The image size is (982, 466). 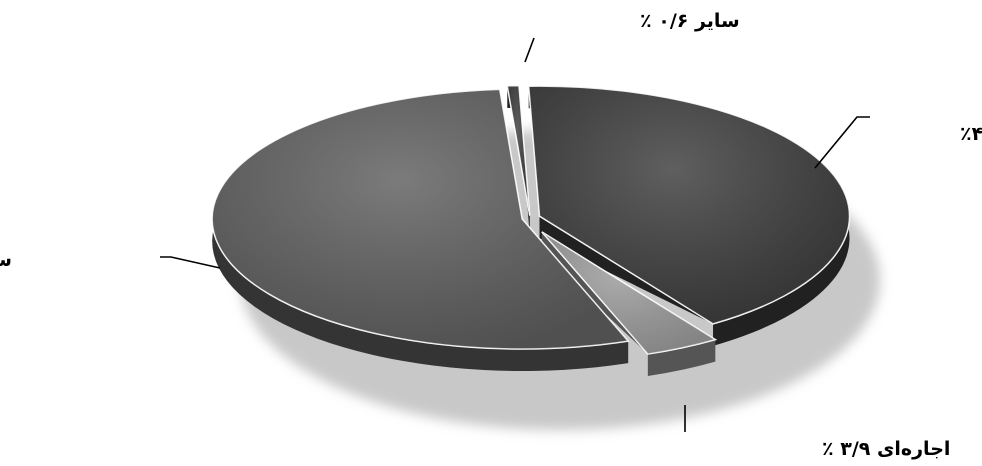 What do you see at coordinates (971, 134) in the screenshot?
I see `slice-label: ملکی ۴۱/۱٪` at bounding box center [971, 134].